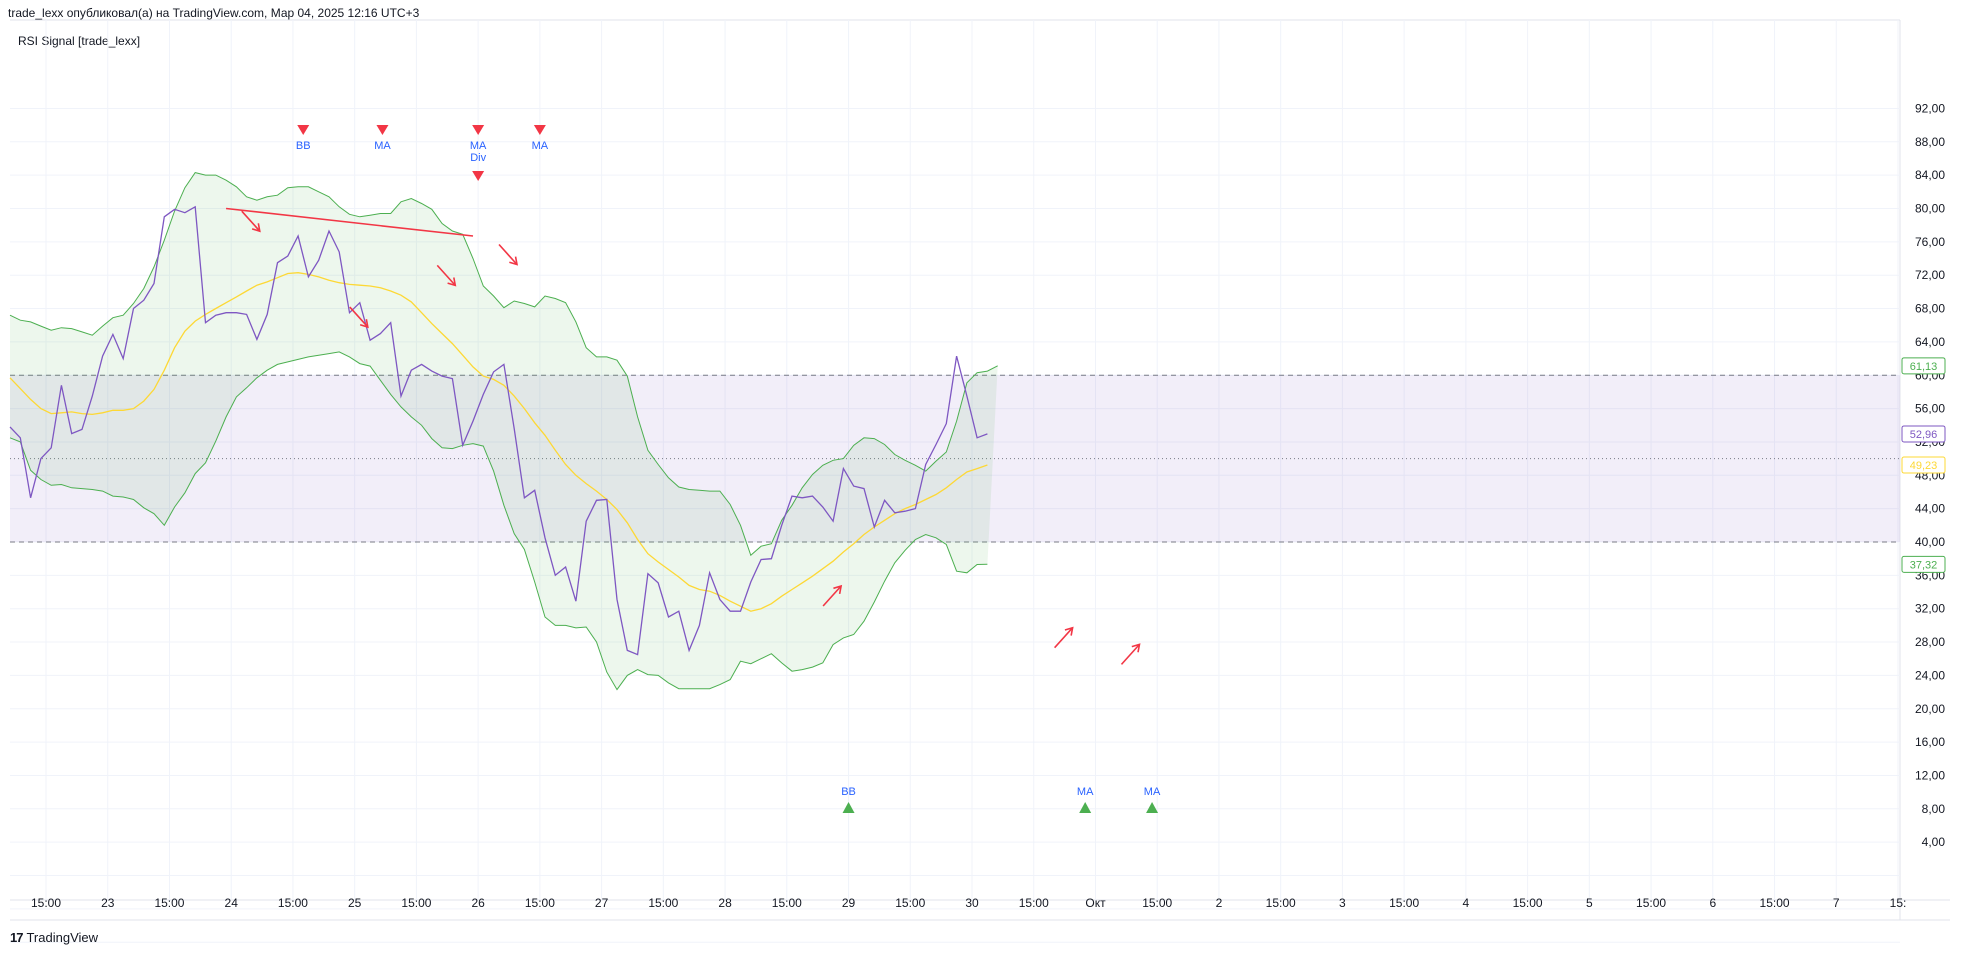 The image size is (1963, 956). Describe the element at coordinates (1930, 142) in the screenshot. I see `y-tick-label: 88,00` at that location.